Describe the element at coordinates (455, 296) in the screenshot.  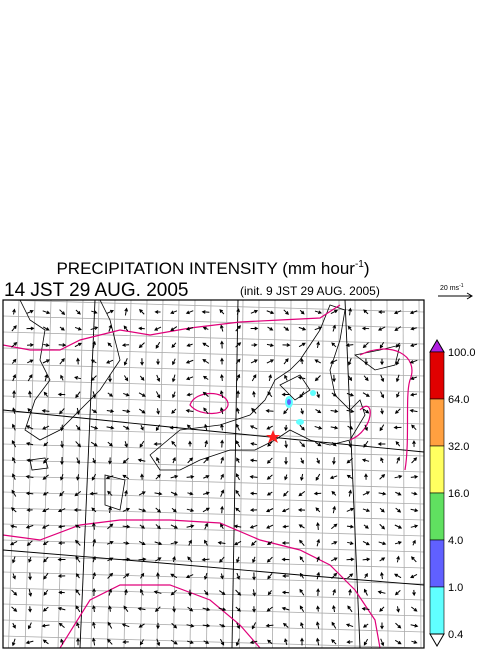
I see `wind-scale-arrow` at that location.